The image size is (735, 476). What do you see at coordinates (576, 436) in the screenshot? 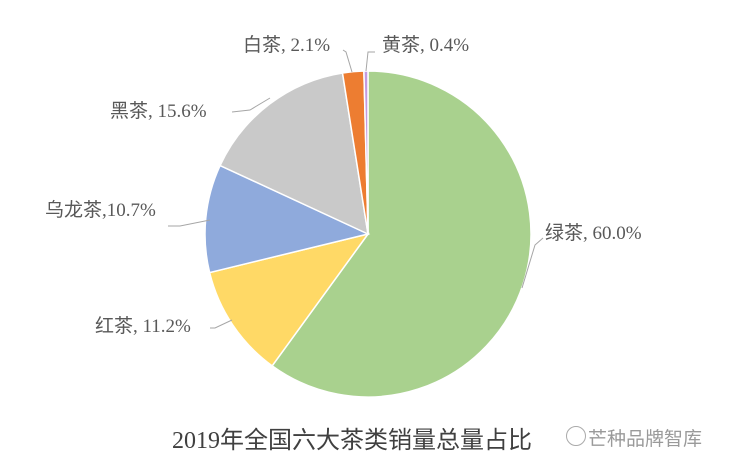
I see `wechat-icon` at bounding box center [576, 436].